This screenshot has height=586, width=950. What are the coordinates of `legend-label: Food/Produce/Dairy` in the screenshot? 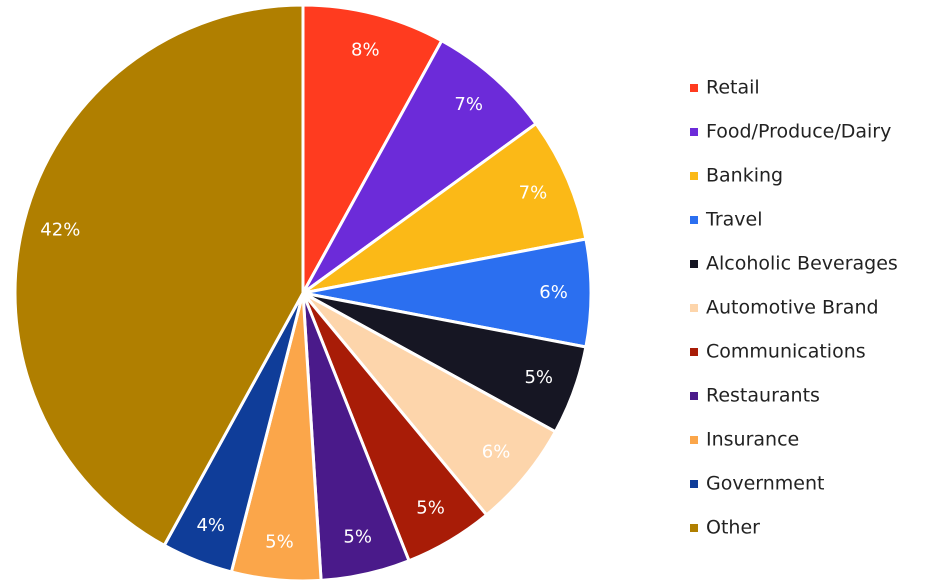 It's located at (798, 132).